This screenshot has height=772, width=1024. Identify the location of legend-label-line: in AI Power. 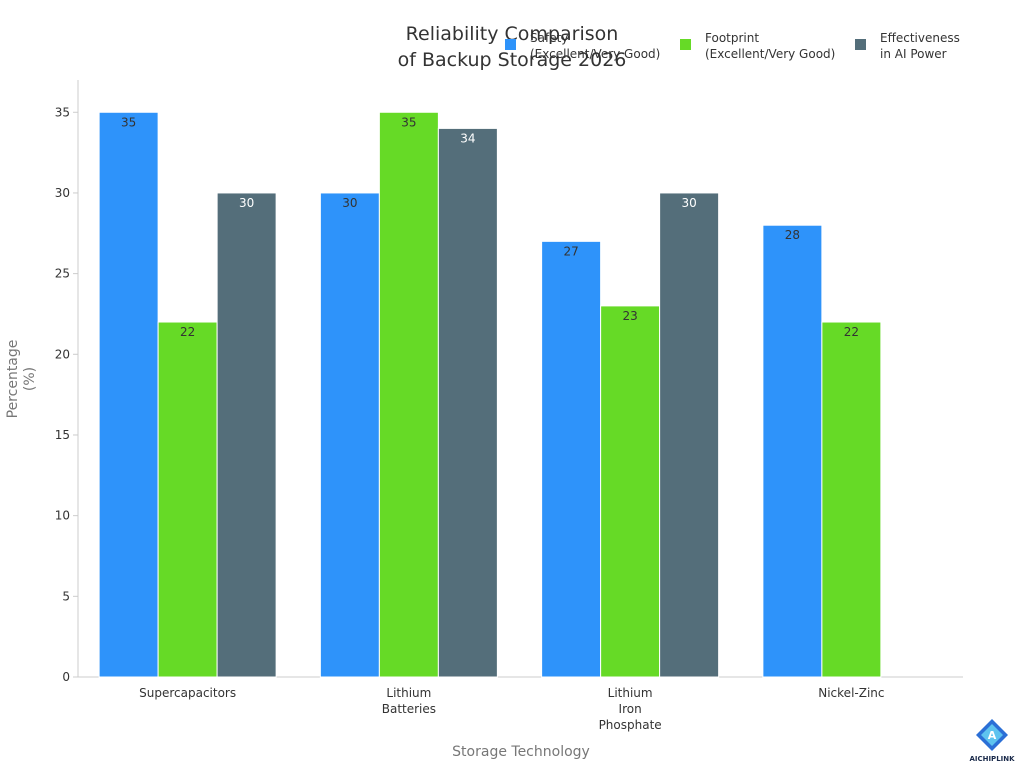
(913, 54).